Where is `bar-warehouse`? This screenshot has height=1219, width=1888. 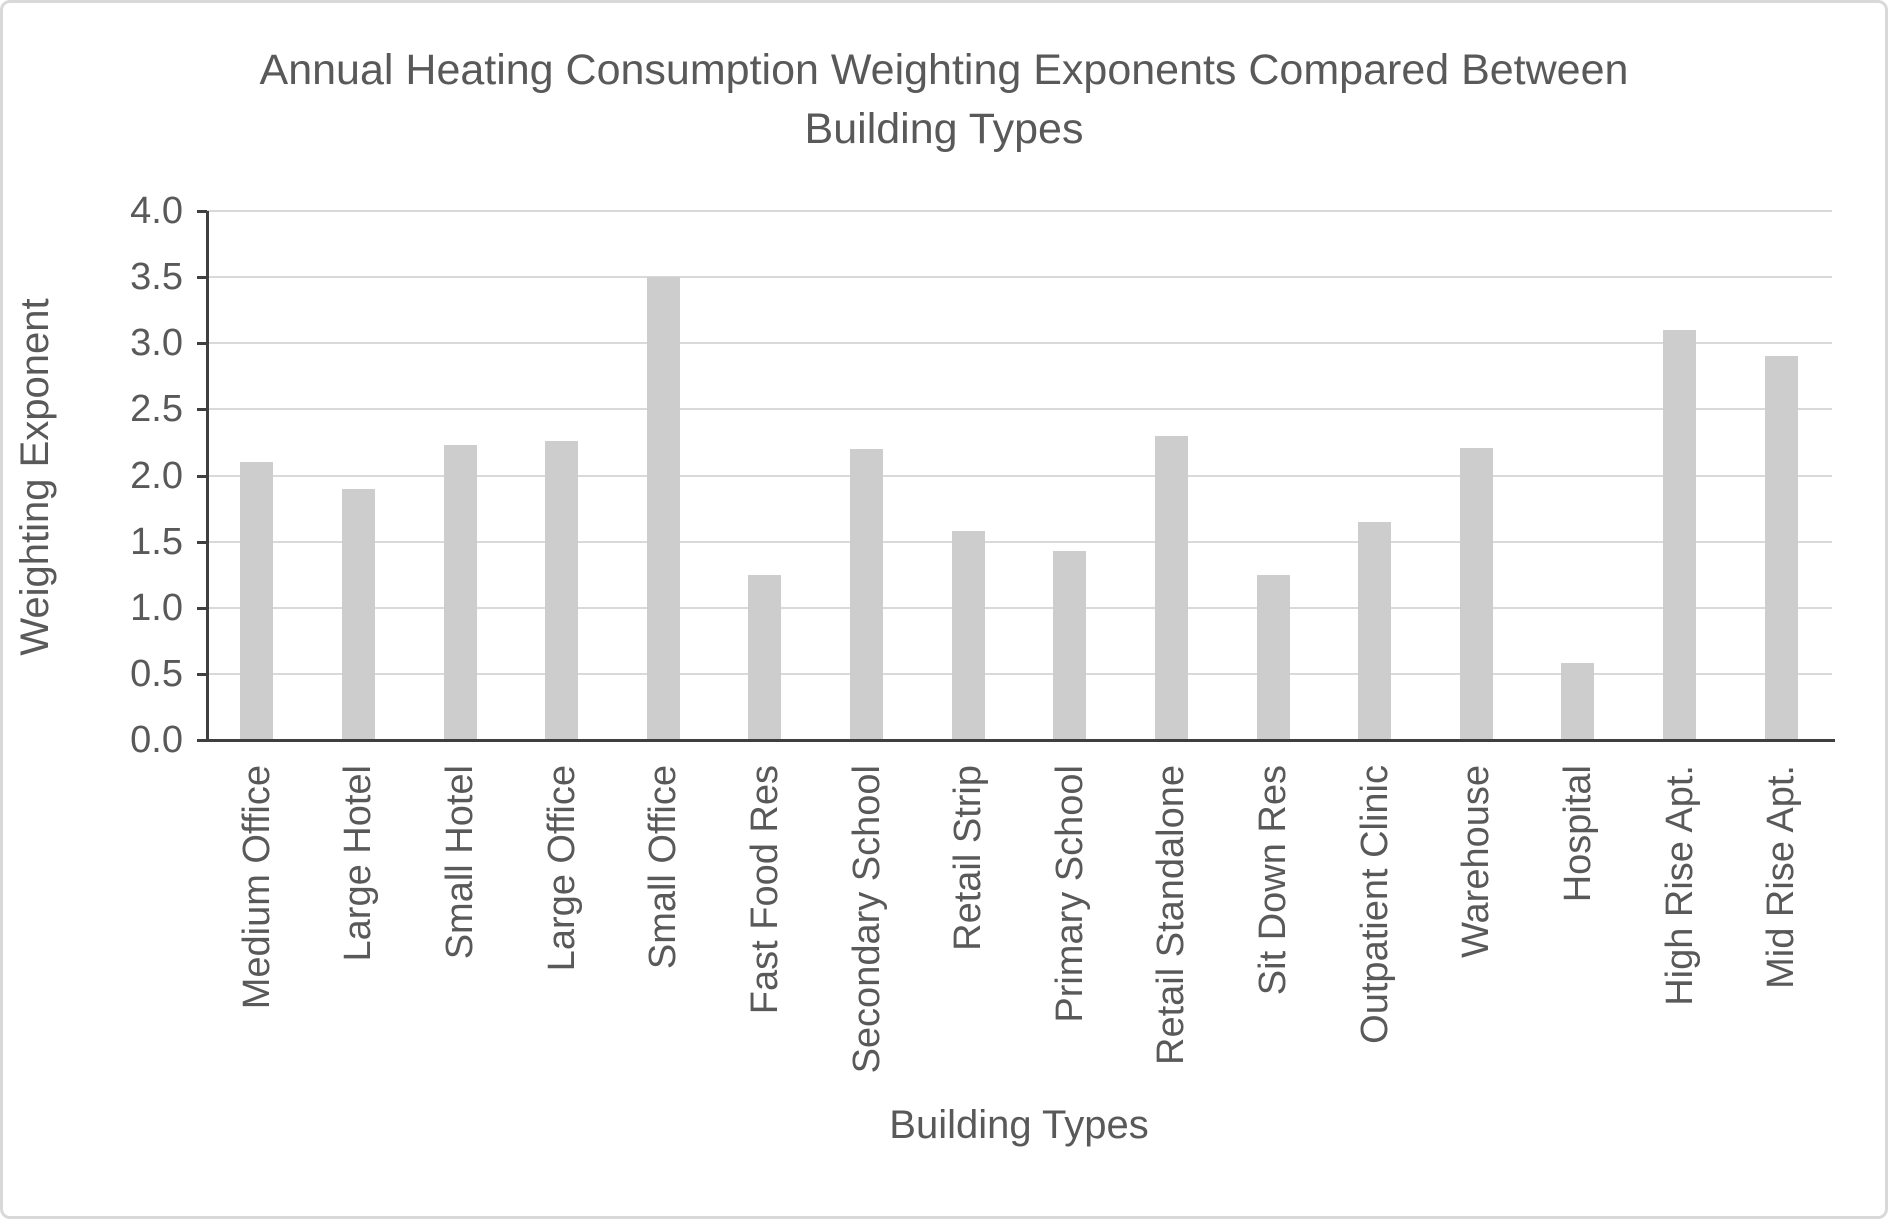
bar-warehouse is located at coordinates (1476, 593).